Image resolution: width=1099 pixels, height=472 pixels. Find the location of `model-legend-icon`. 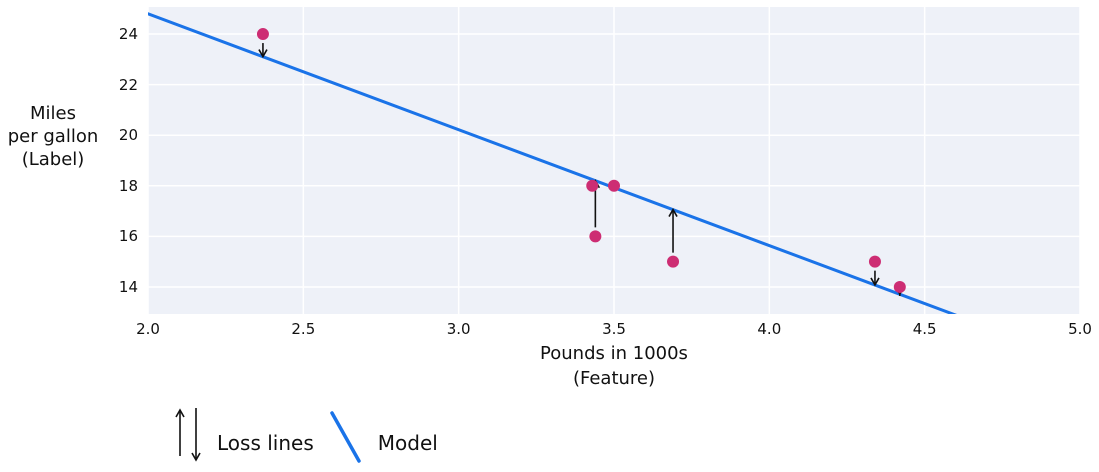

model-legend-icon is located at coordinates (345, 437).